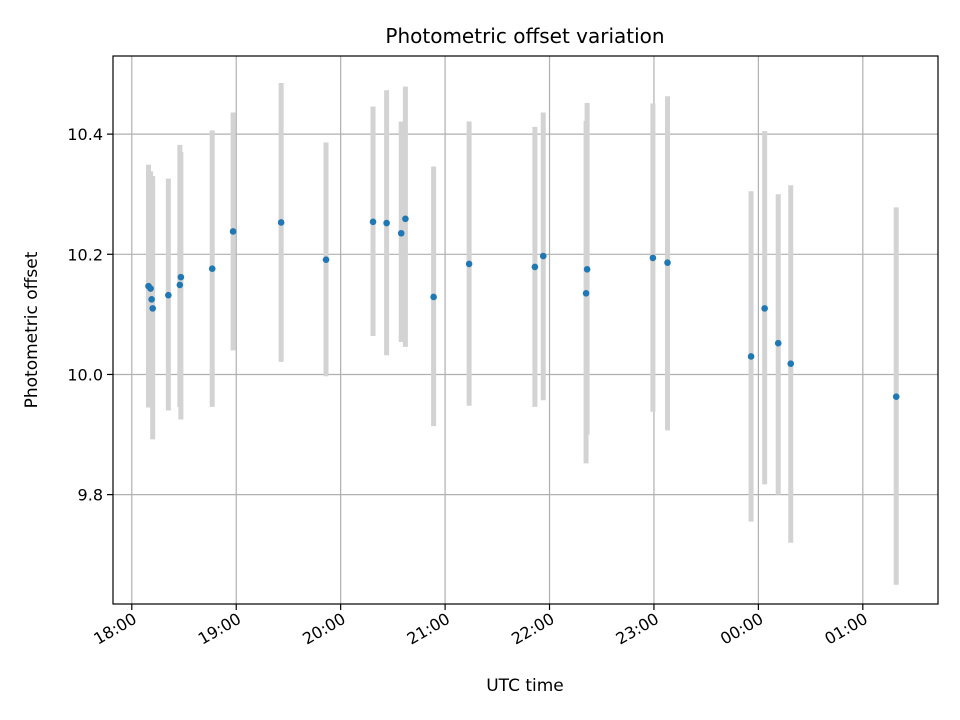  Describe the element at coordinates (90, 495) in the screenshot. I see `y-tick-label: 9.8` at that location.